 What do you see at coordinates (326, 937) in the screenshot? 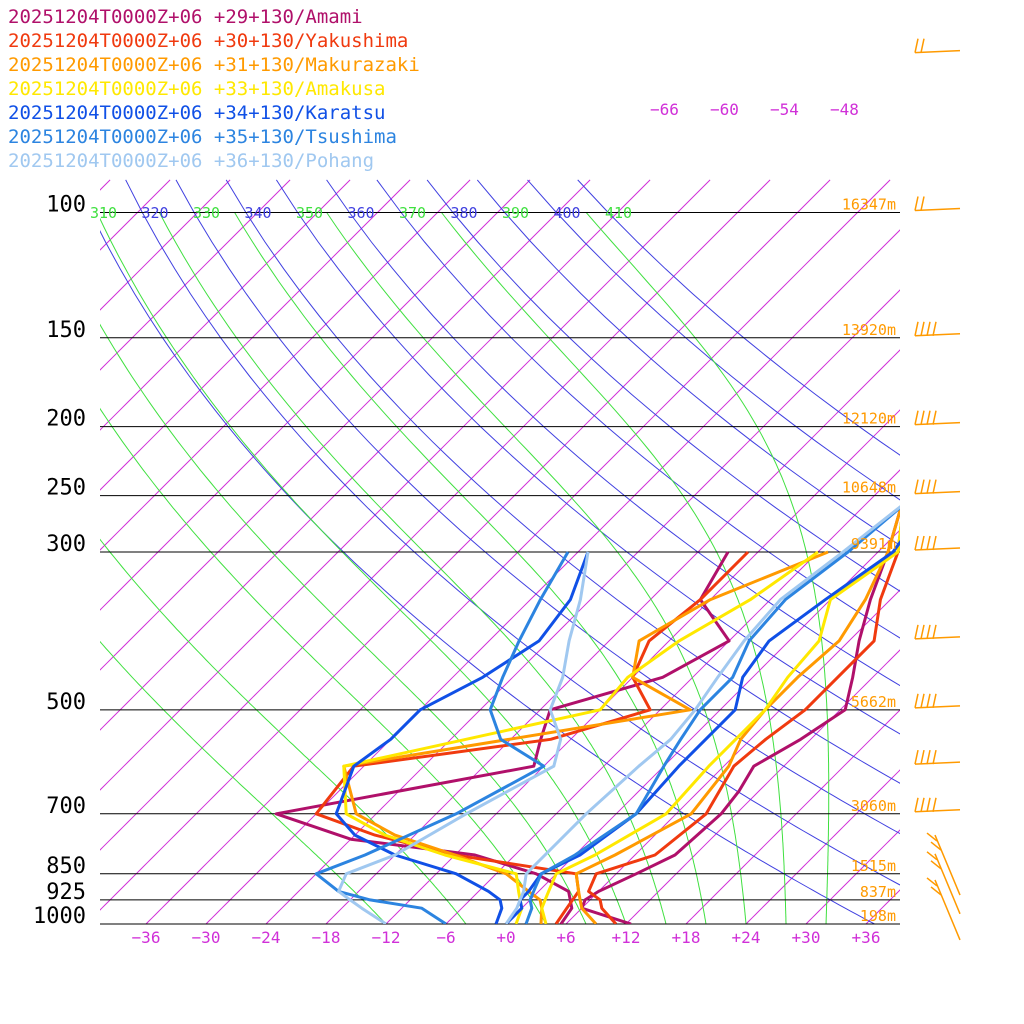
I see `x-tick-label: −18` at bounding box center [326, 937].